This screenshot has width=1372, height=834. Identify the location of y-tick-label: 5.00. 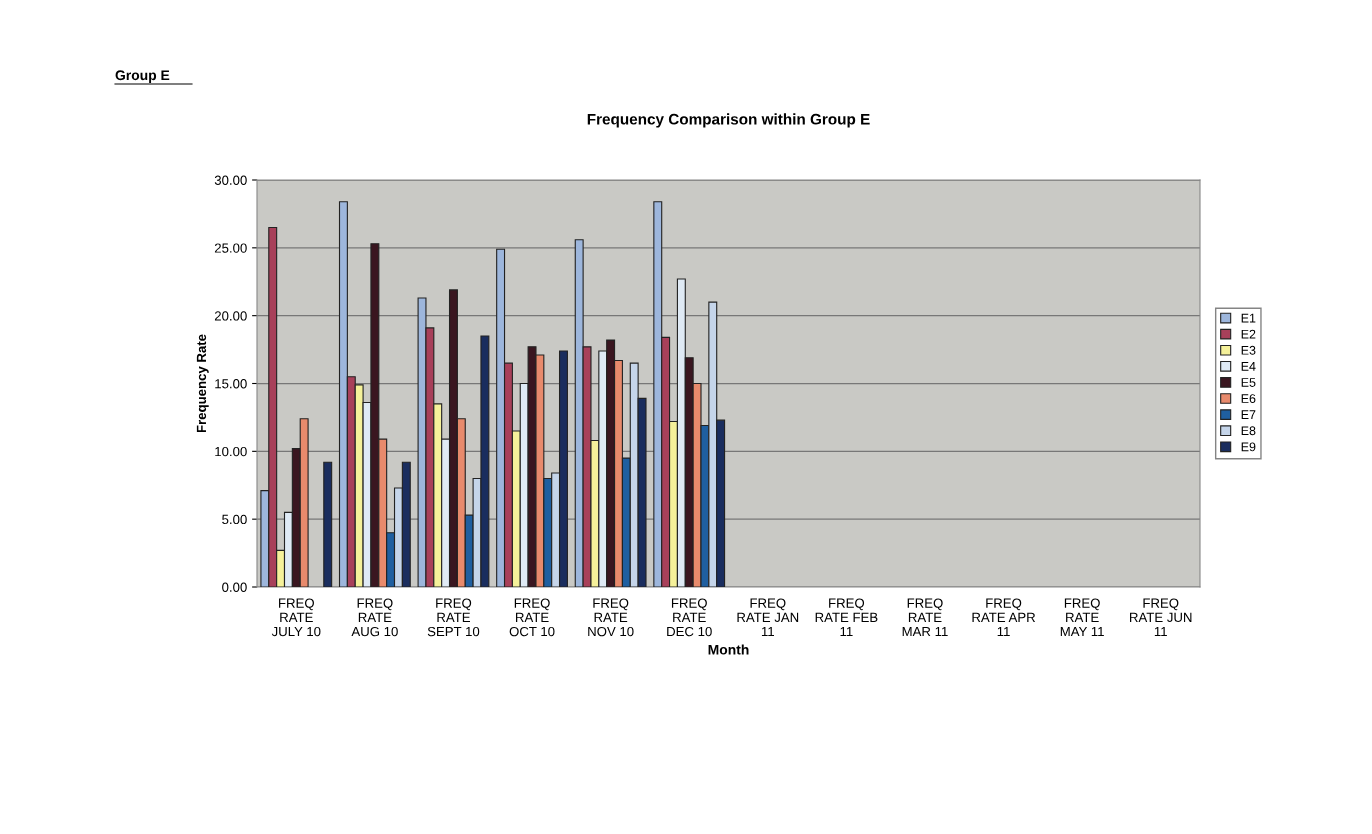
(234, 519).